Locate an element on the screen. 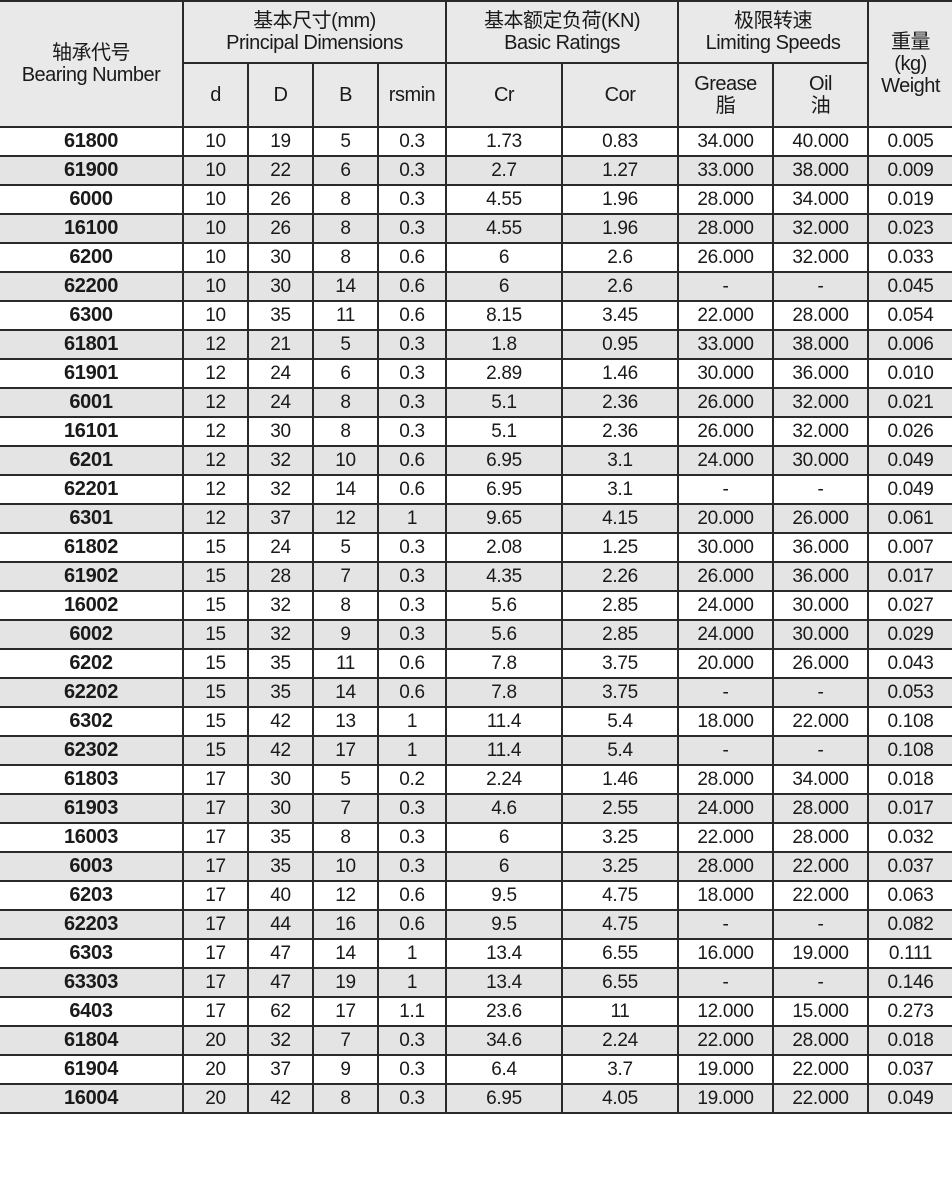 This screenshot has width=952, height=1182. cell-oil-speed: 38.000 is located at coordinates (821, 344).